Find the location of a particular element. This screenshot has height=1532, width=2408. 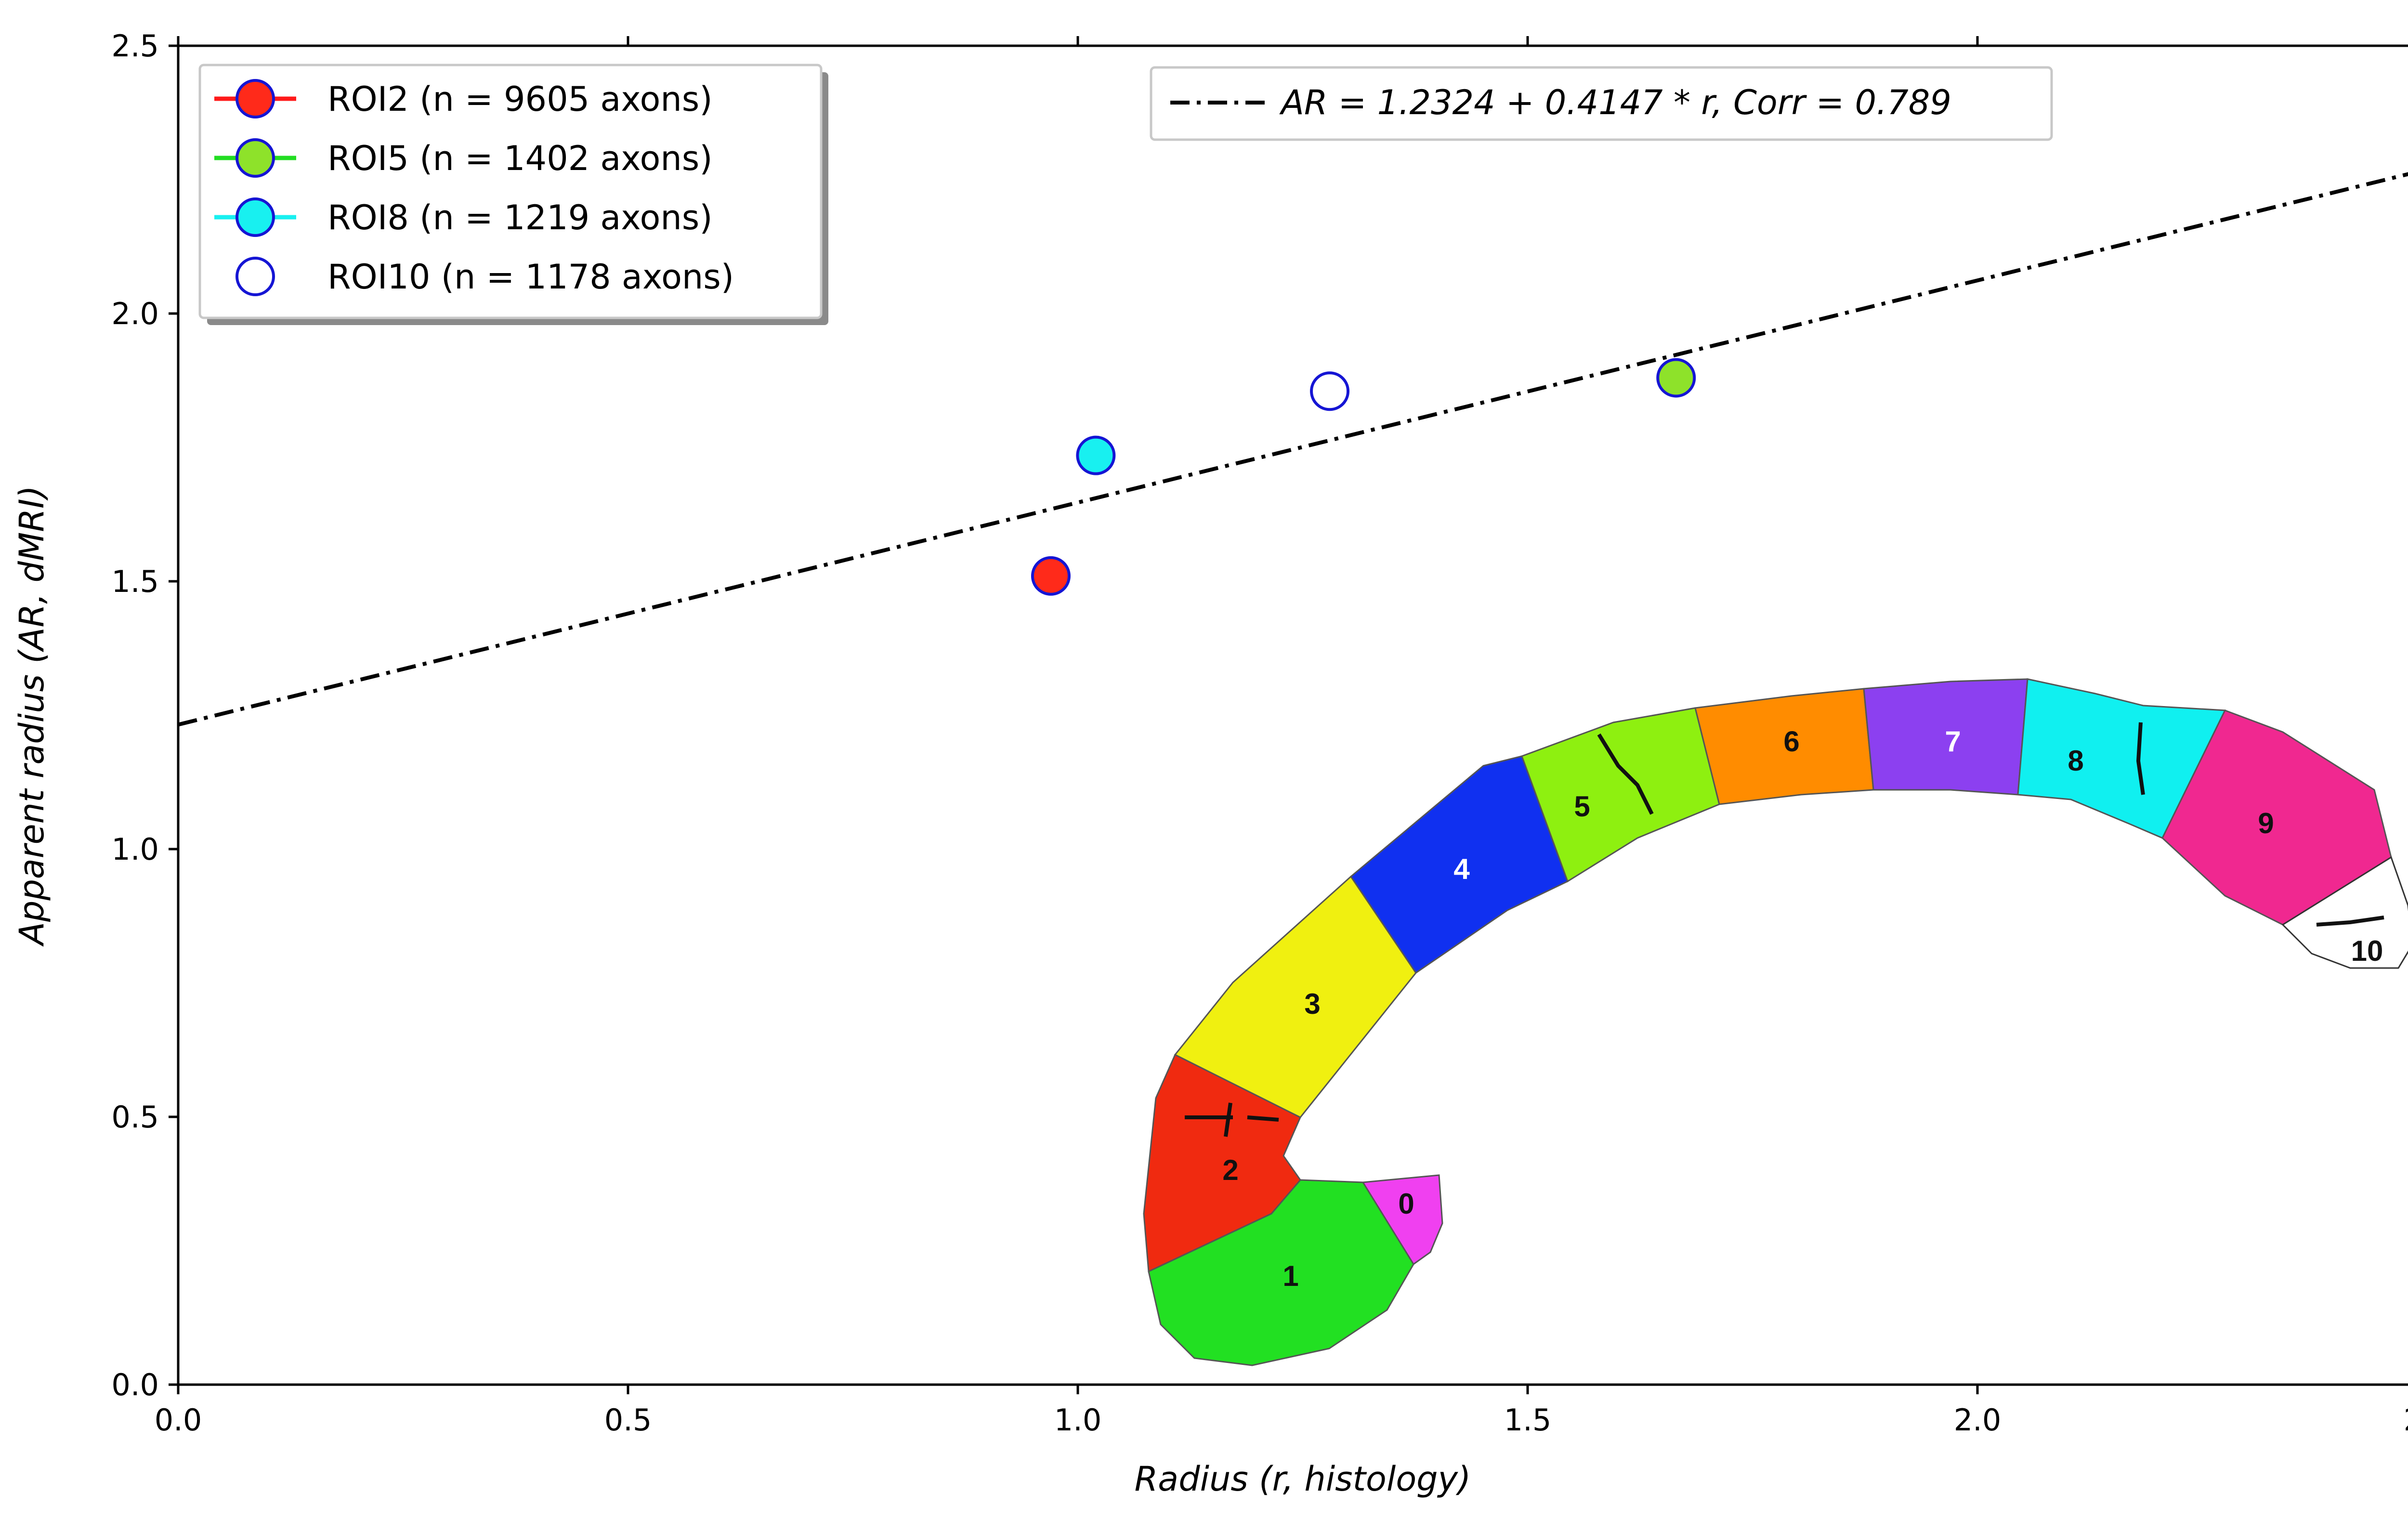

legend-label: ROI10 (n = 1178 axons) is located at coordinates (530, 277).